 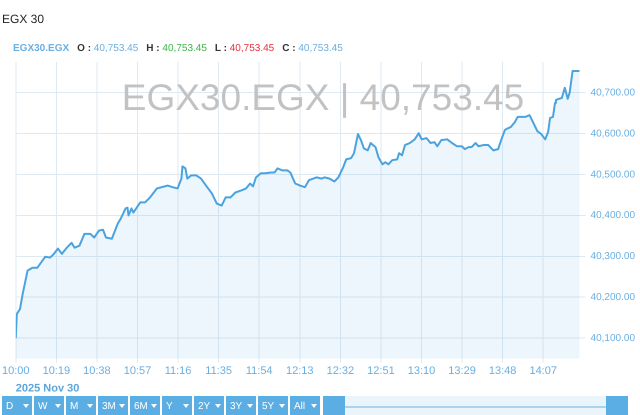 What do you see at coordinates (178, 371) in the screenshot?
I see `x-tick-label: 11:16` at bounding box center [178, 371].